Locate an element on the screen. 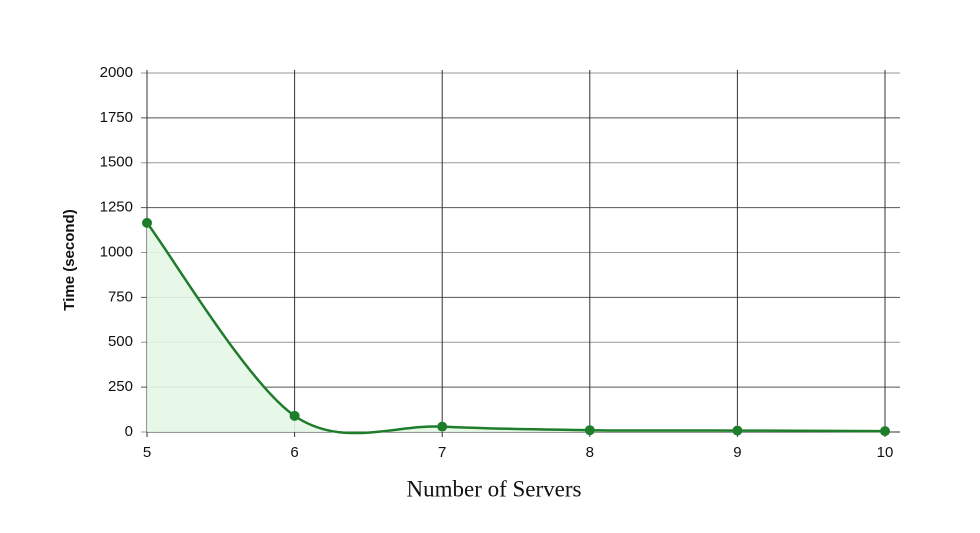  y-axis-label: Time (second) is located at coordinates (69, 259).